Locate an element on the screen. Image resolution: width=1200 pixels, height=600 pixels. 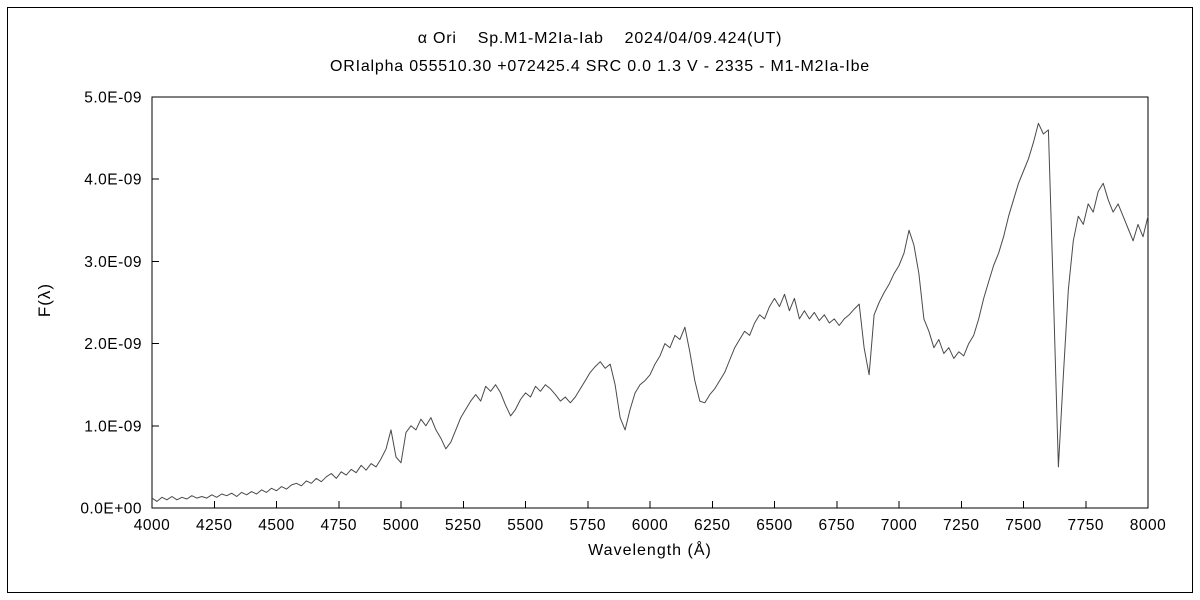
x-tick-label: 7500 is located at coordinates (1023, 525).